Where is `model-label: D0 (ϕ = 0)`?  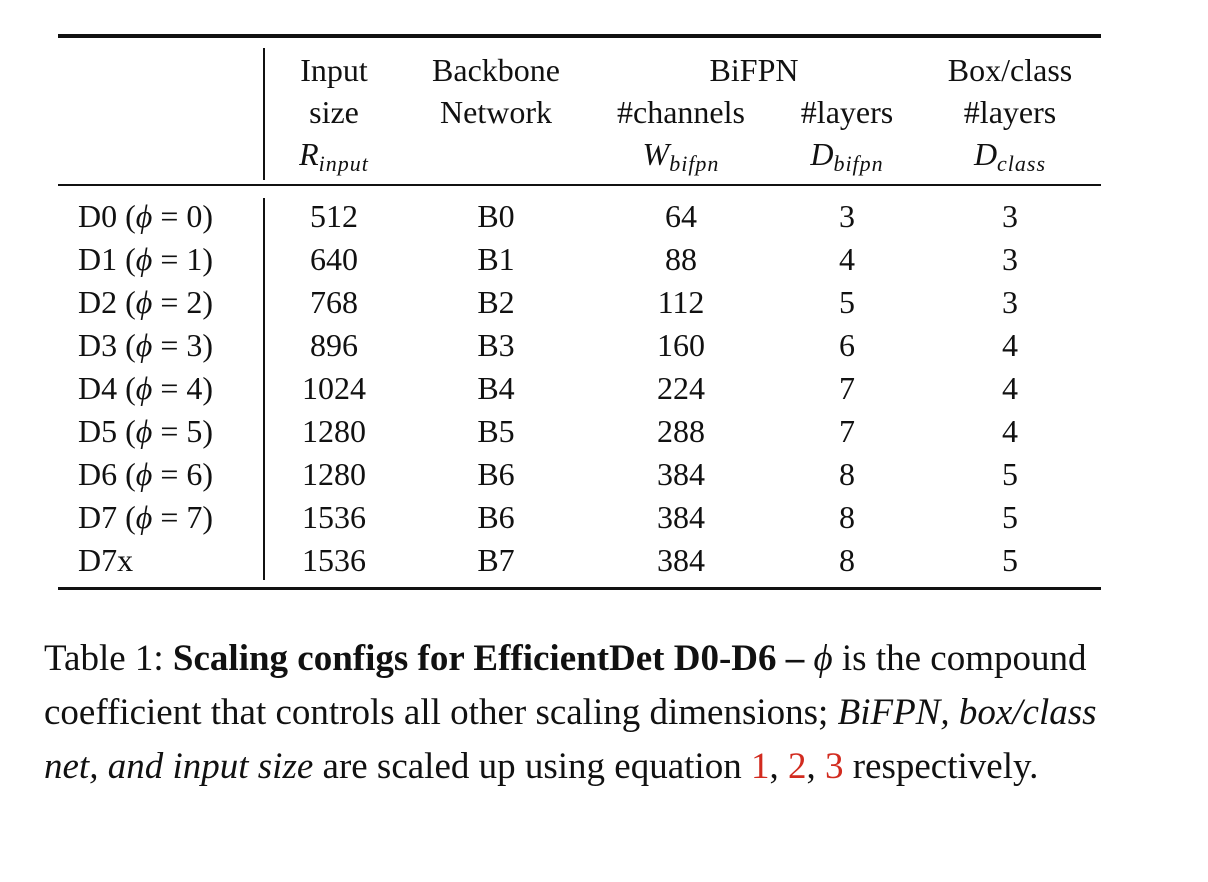
model-label: D0 (ϕ = 0) is located at coordinates (146, 216).